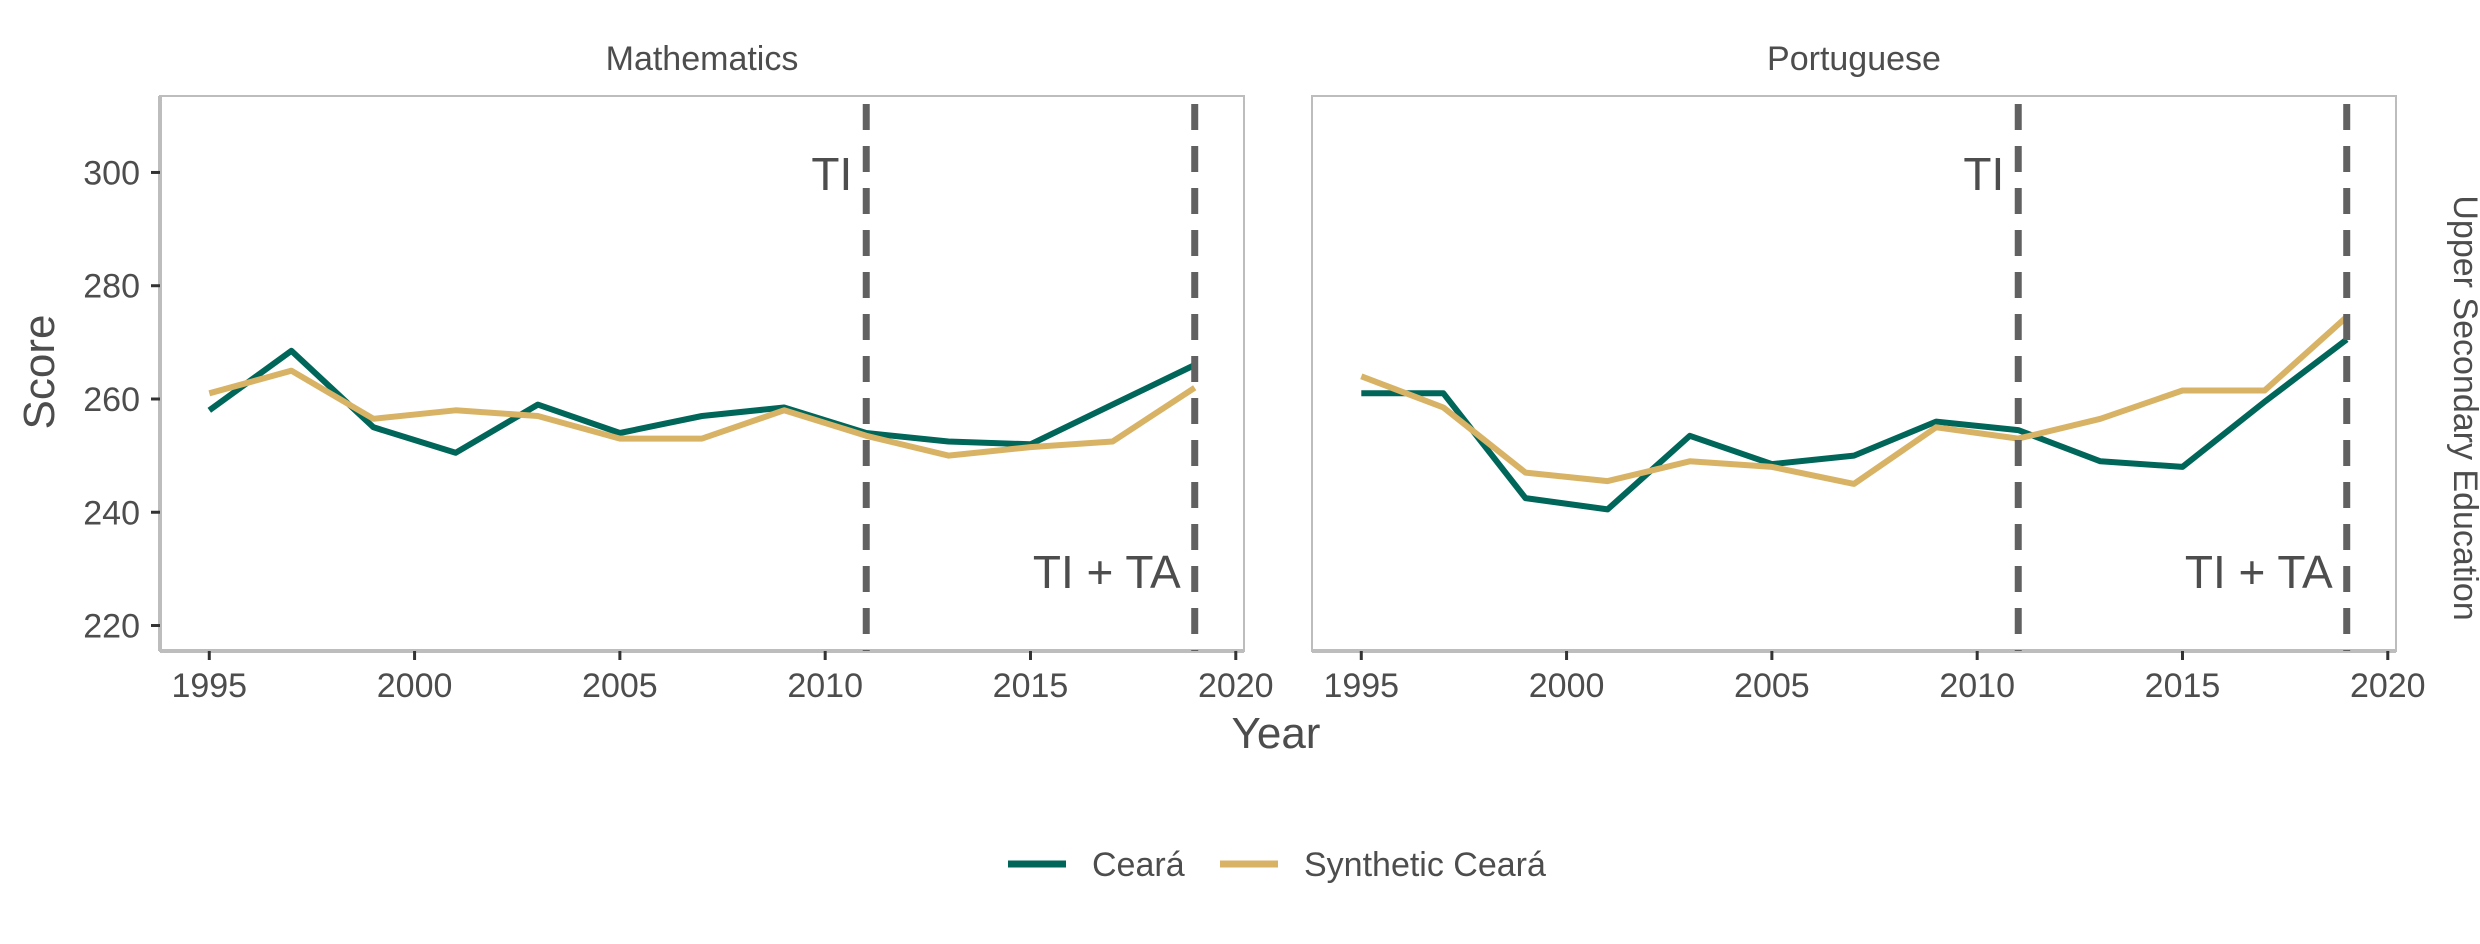  What do you see at coordinates (111, 627) in the screenshot?
I see `y-tick-label: 220` at bounding box center [111, 627].